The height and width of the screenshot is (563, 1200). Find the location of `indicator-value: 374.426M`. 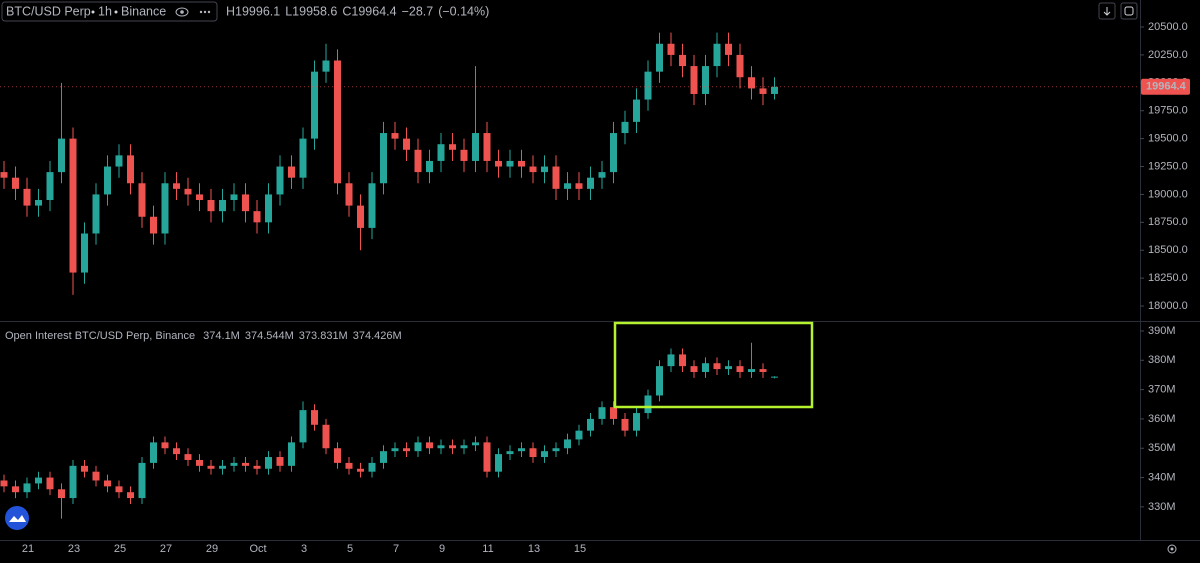

indicator-value: 374.426M is located at coordinates (377, 336).